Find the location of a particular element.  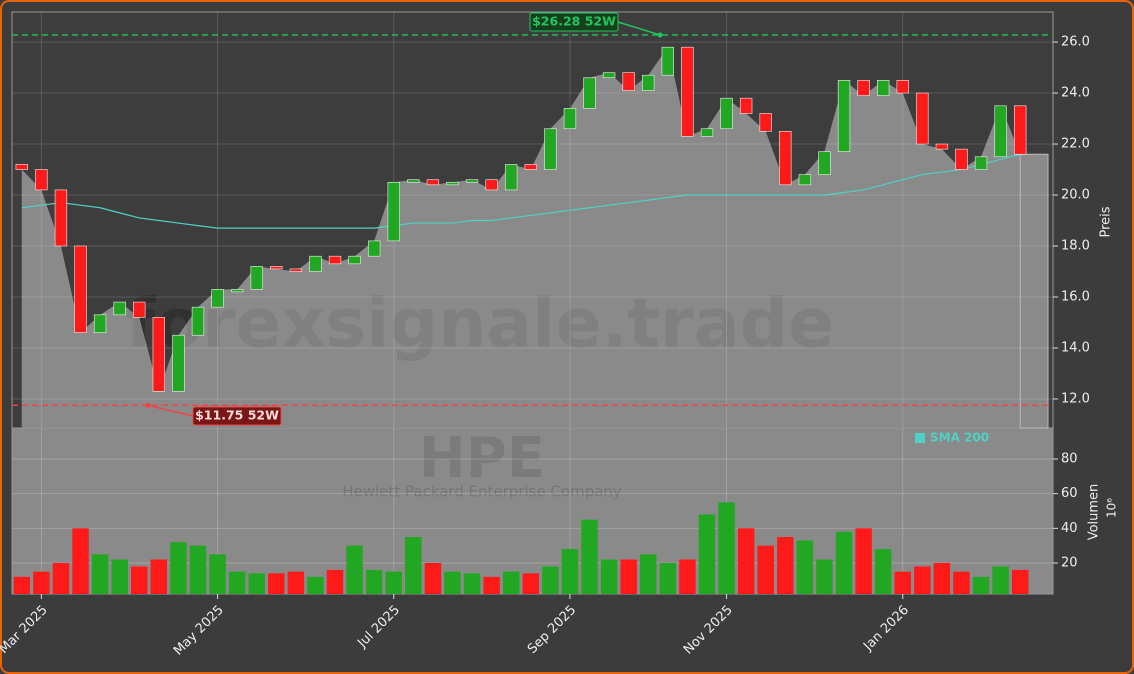

y-tick-label: 20.0 is located at coordinates (1075, 195).